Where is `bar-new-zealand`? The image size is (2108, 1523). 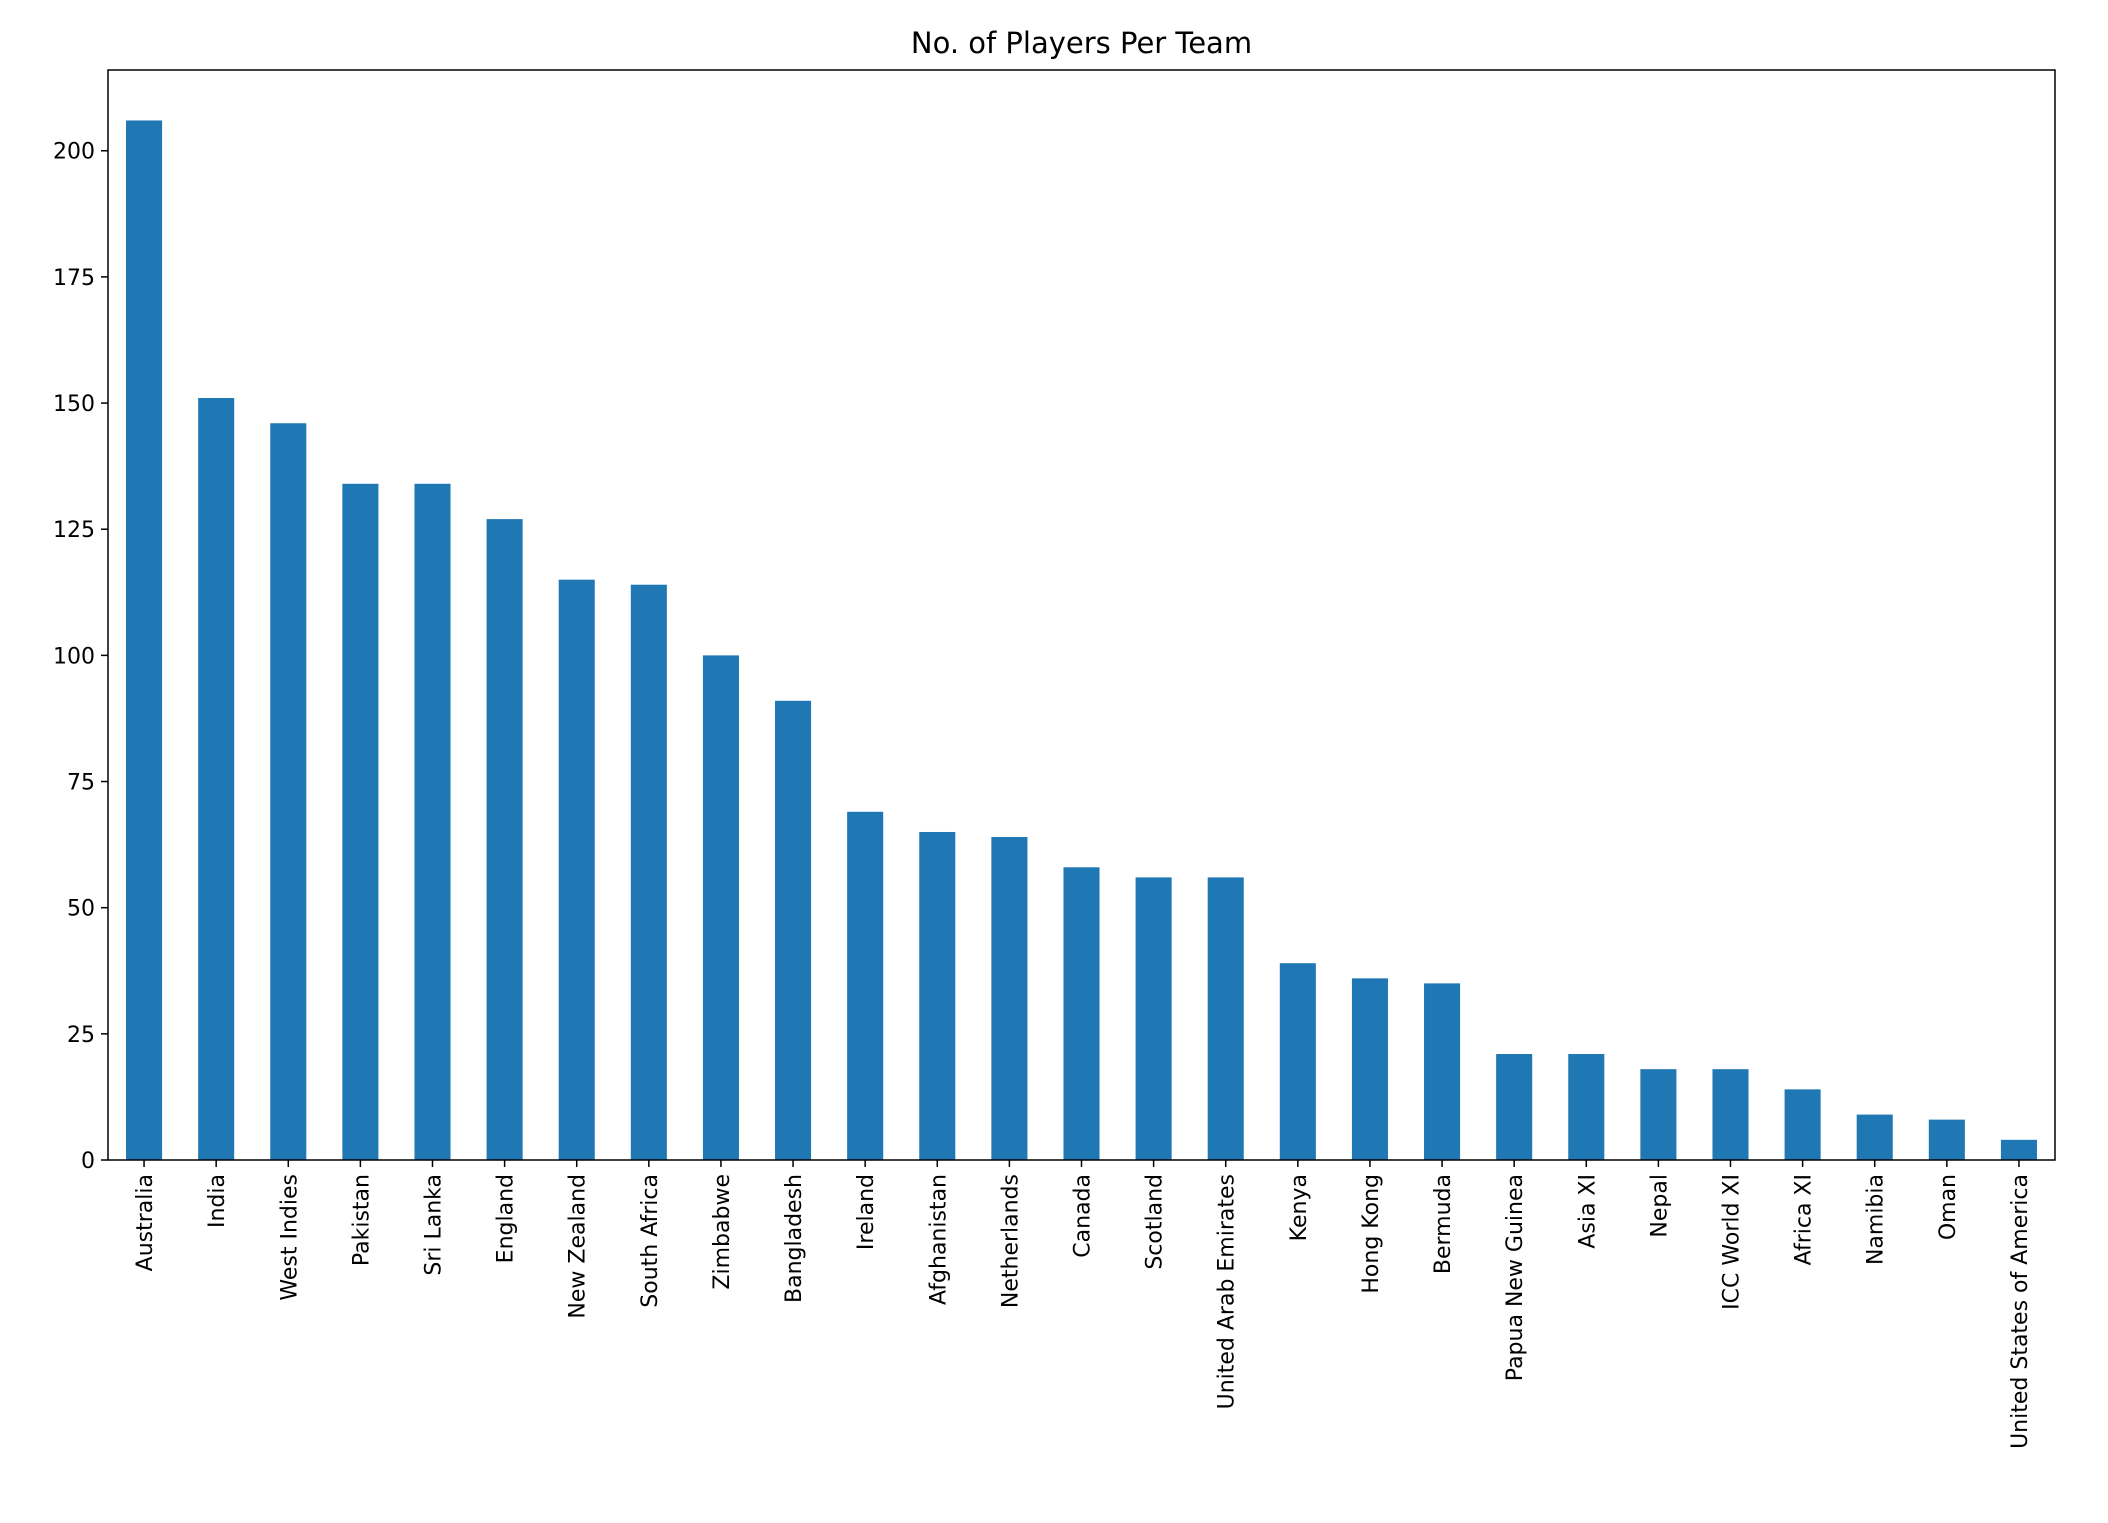
bar-new-zealand is located at coordinates (576, 869).